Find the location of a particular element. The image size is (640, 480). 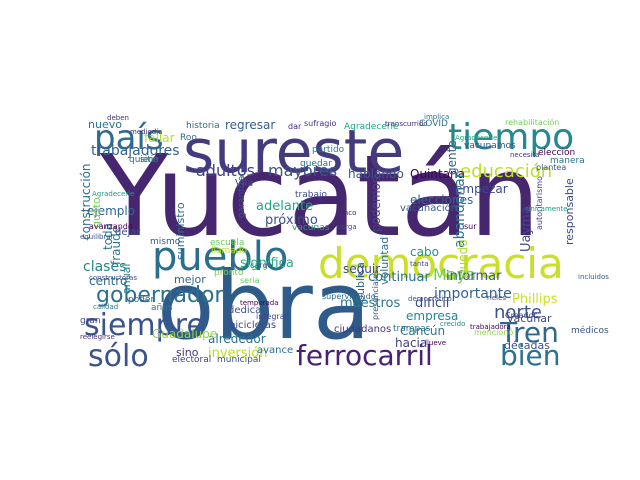

cloud-word: cabo is located at coordinates (424, 252).